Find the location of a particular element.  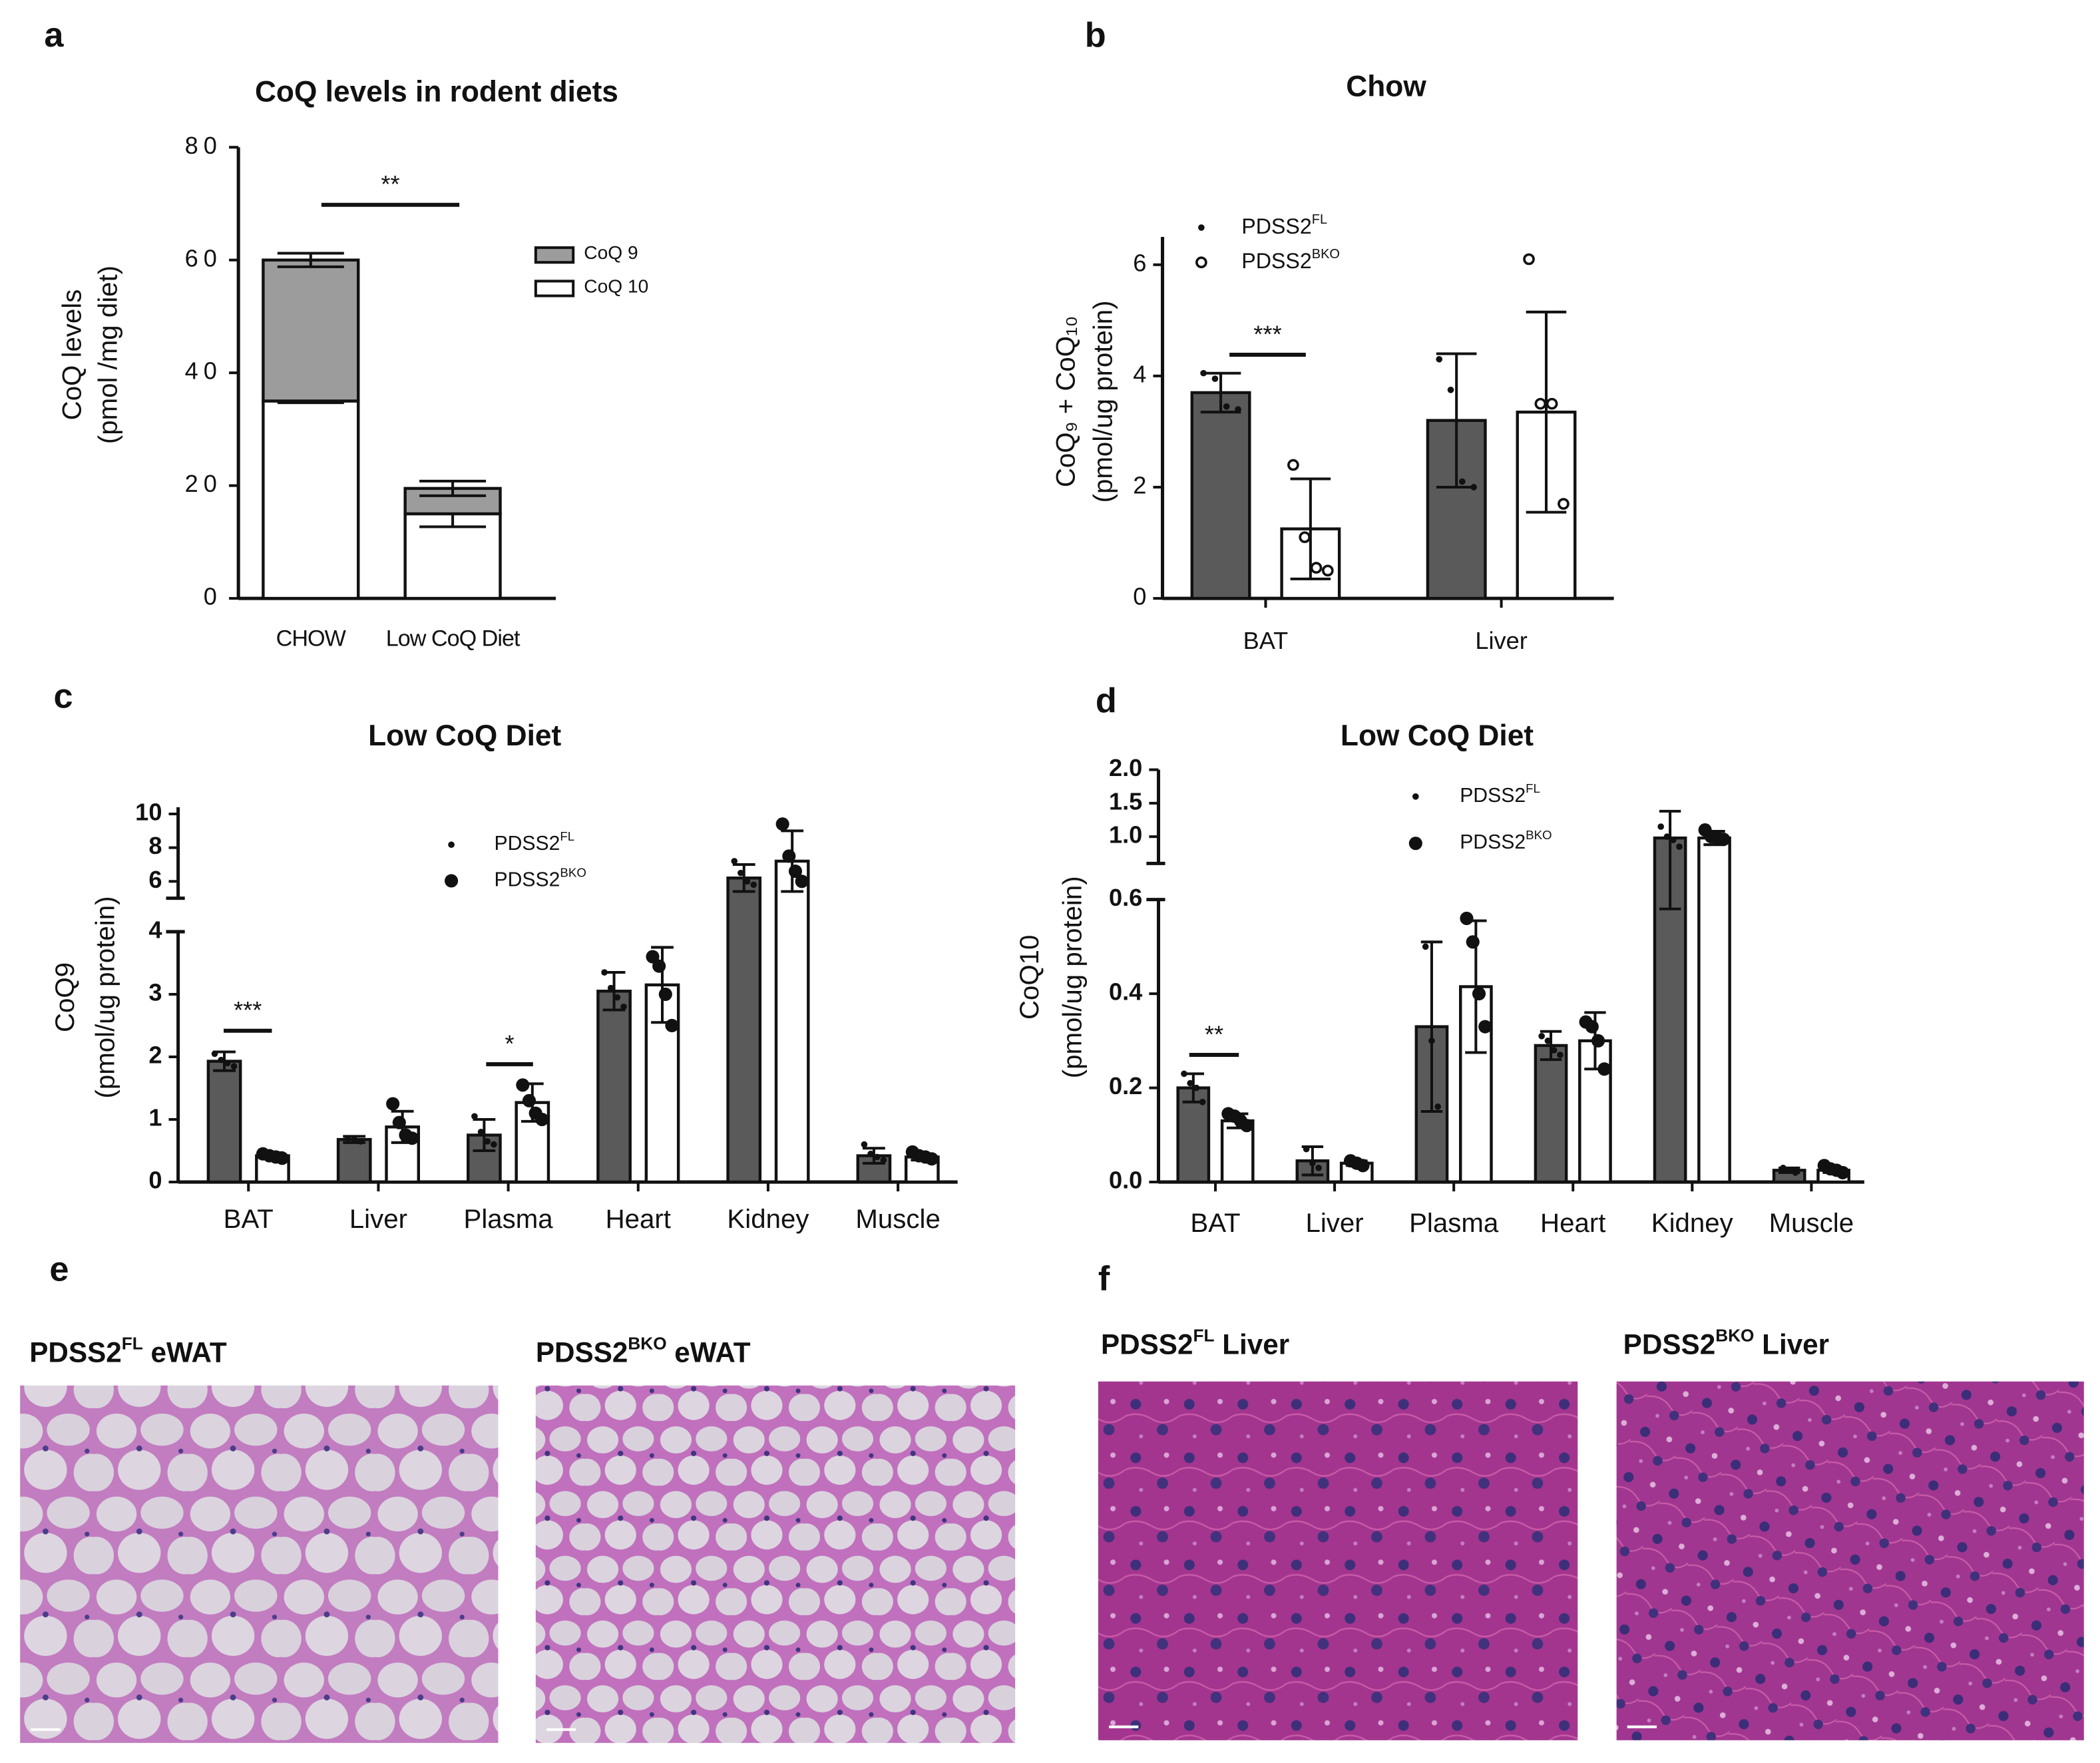

x-tick-label: Kidney is located at coordinates (1692, 1223).